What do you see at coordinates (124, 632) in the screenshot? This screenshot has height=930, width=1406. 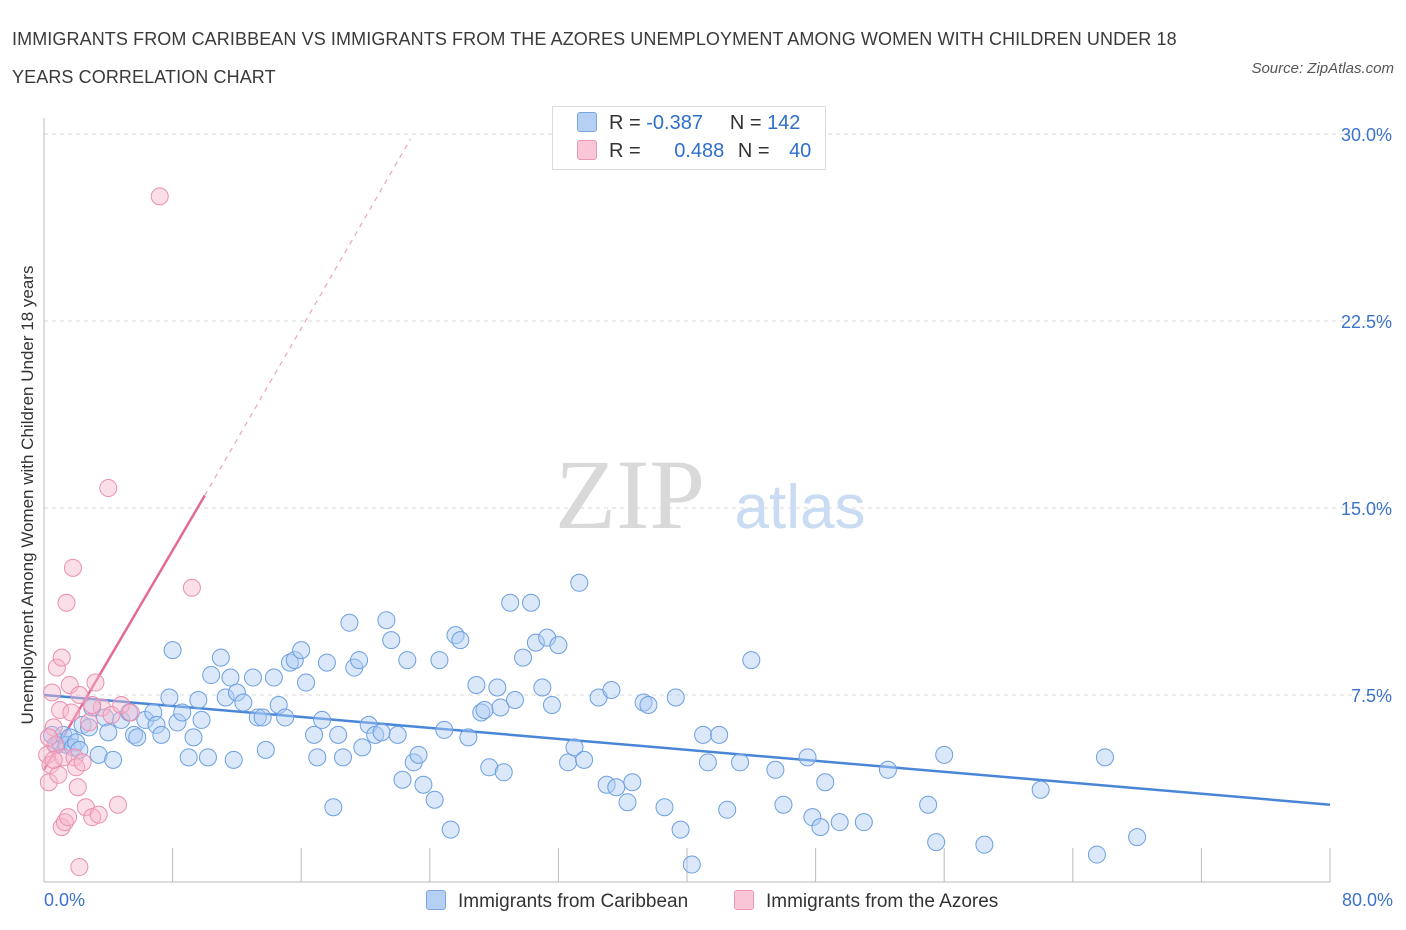 I see `trend-line-azores` at bounding box center [124, 632].